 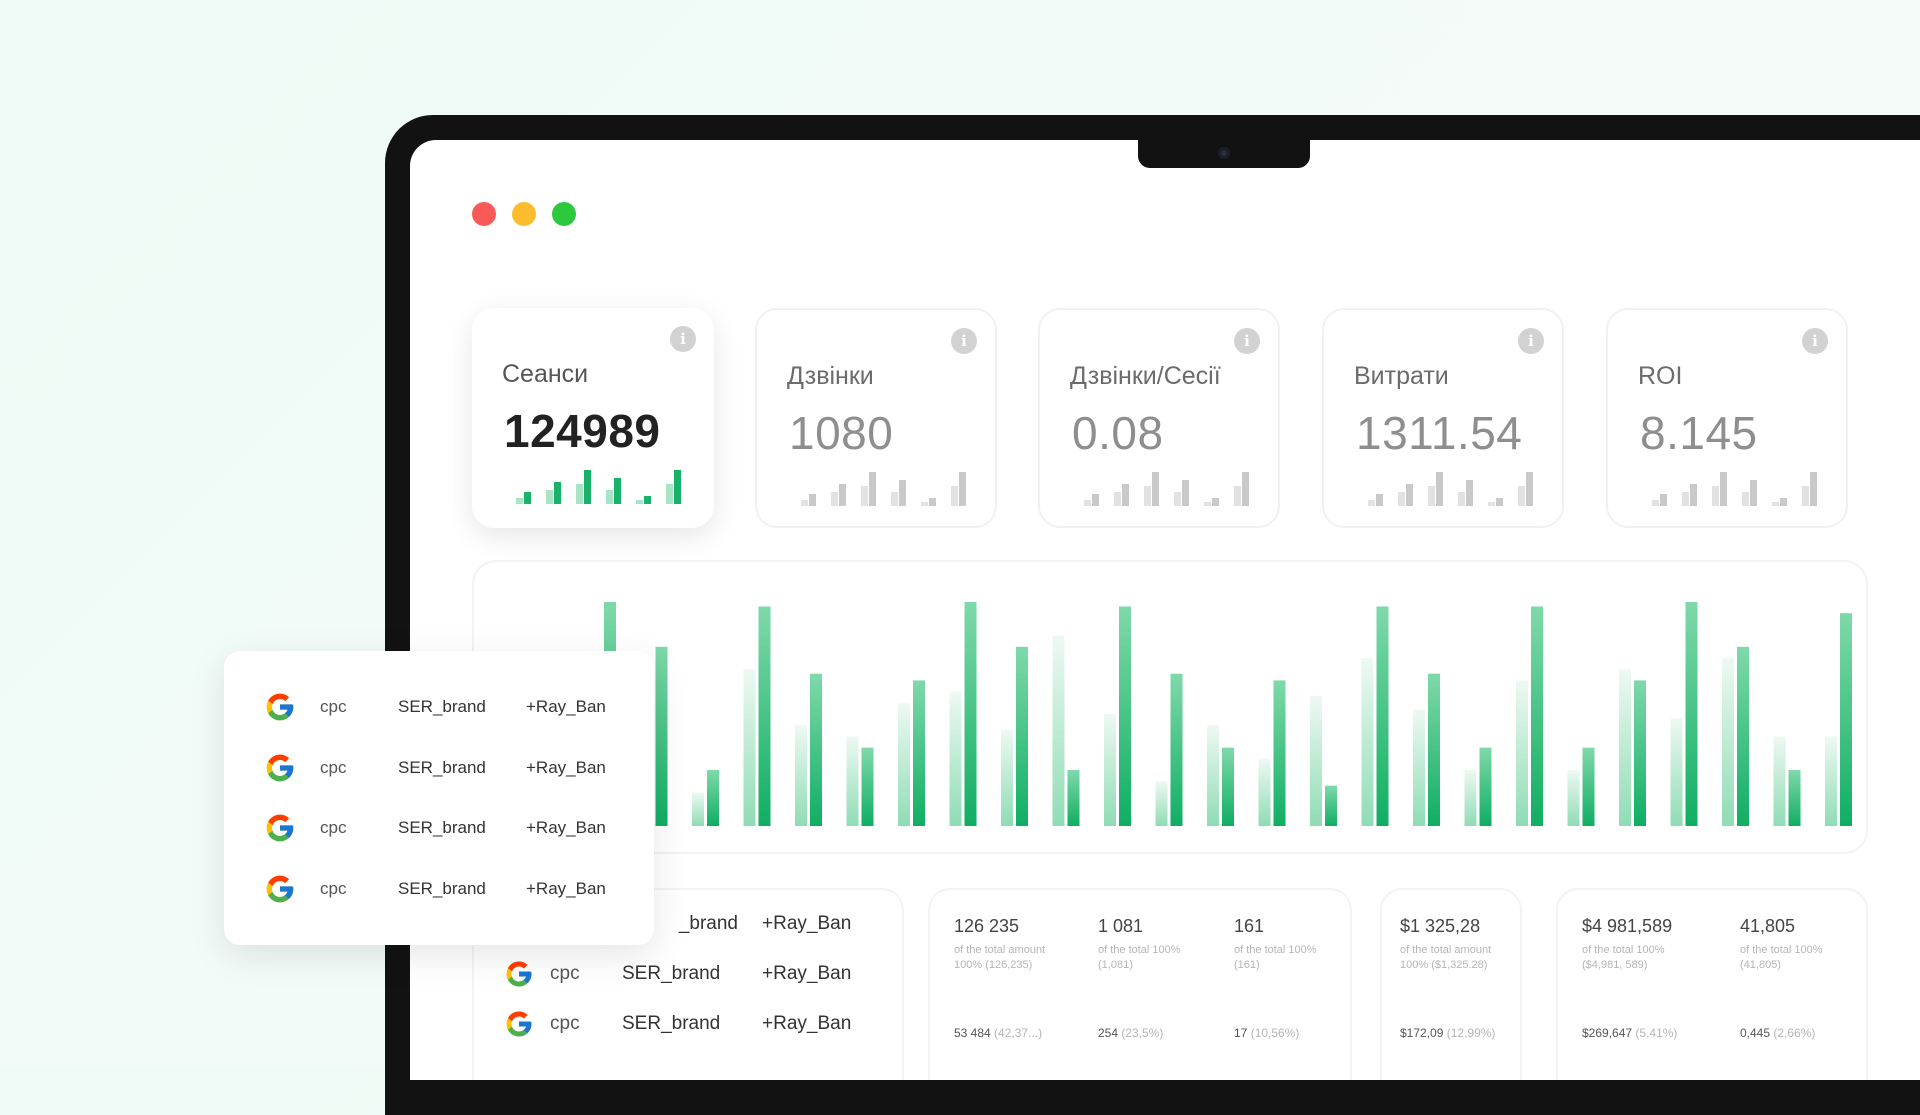 I want to click on kpi-label: ROI, so click(x=1660, y=376).